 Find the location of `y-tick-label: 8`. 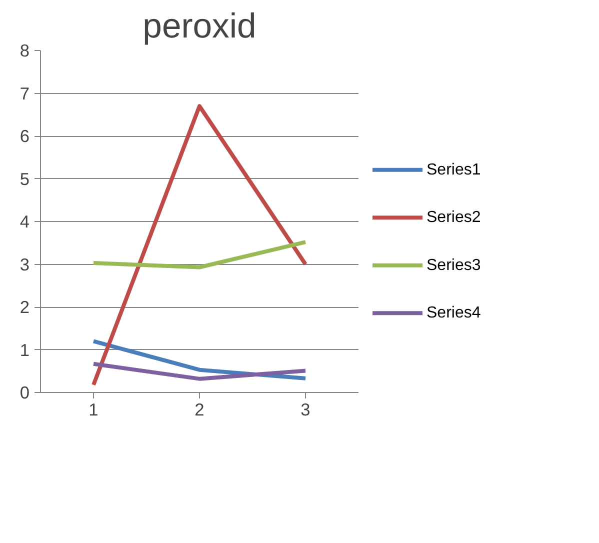

y-tick-label: 8 is located at coordinates (25, 50).